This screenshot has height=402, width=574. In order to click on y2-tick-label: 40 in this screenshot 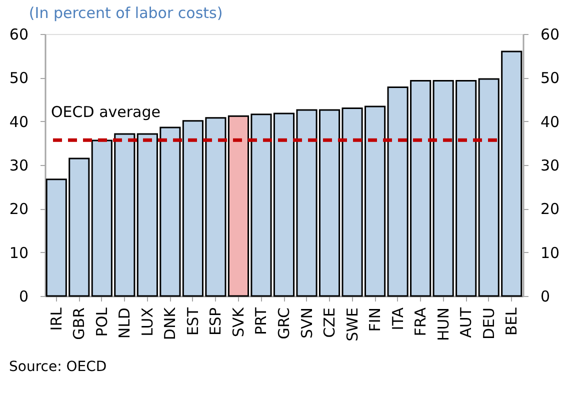, I will do `click(550, 121)`.